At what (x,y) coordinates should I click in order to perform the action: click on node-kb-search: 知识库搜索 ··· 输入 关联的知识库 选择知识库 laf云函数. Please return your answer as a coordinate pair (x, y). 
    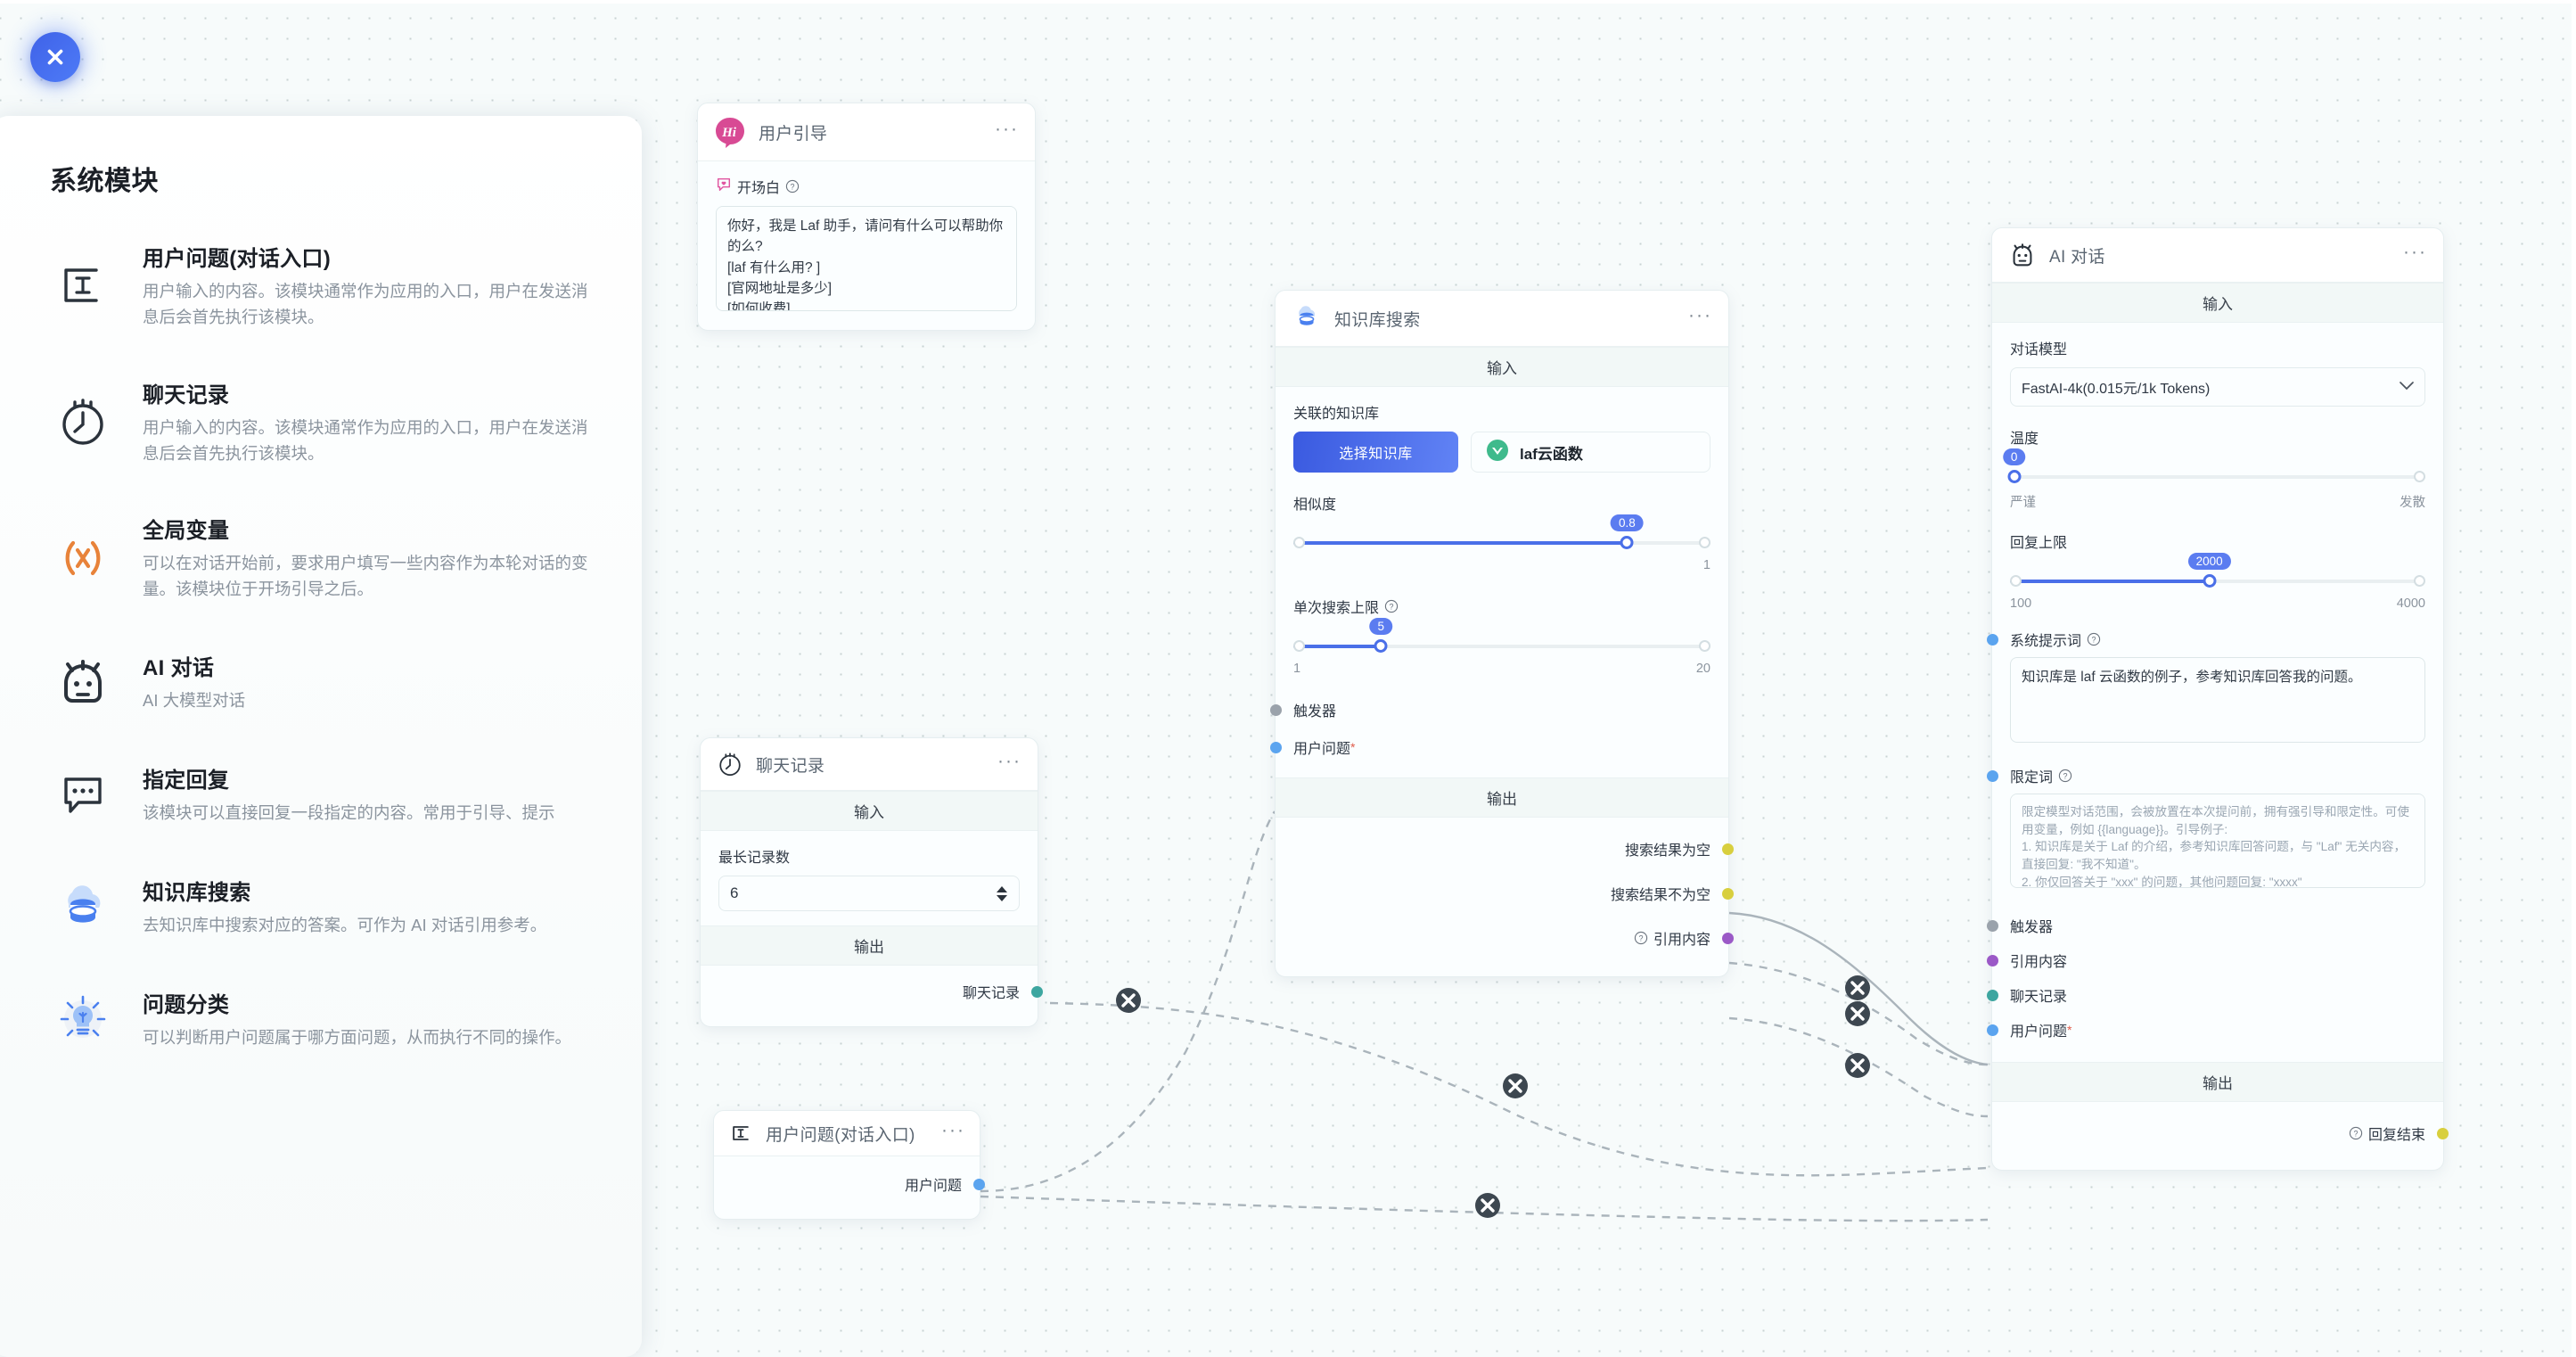
    Looking at the image, I should click on (1502, 633).